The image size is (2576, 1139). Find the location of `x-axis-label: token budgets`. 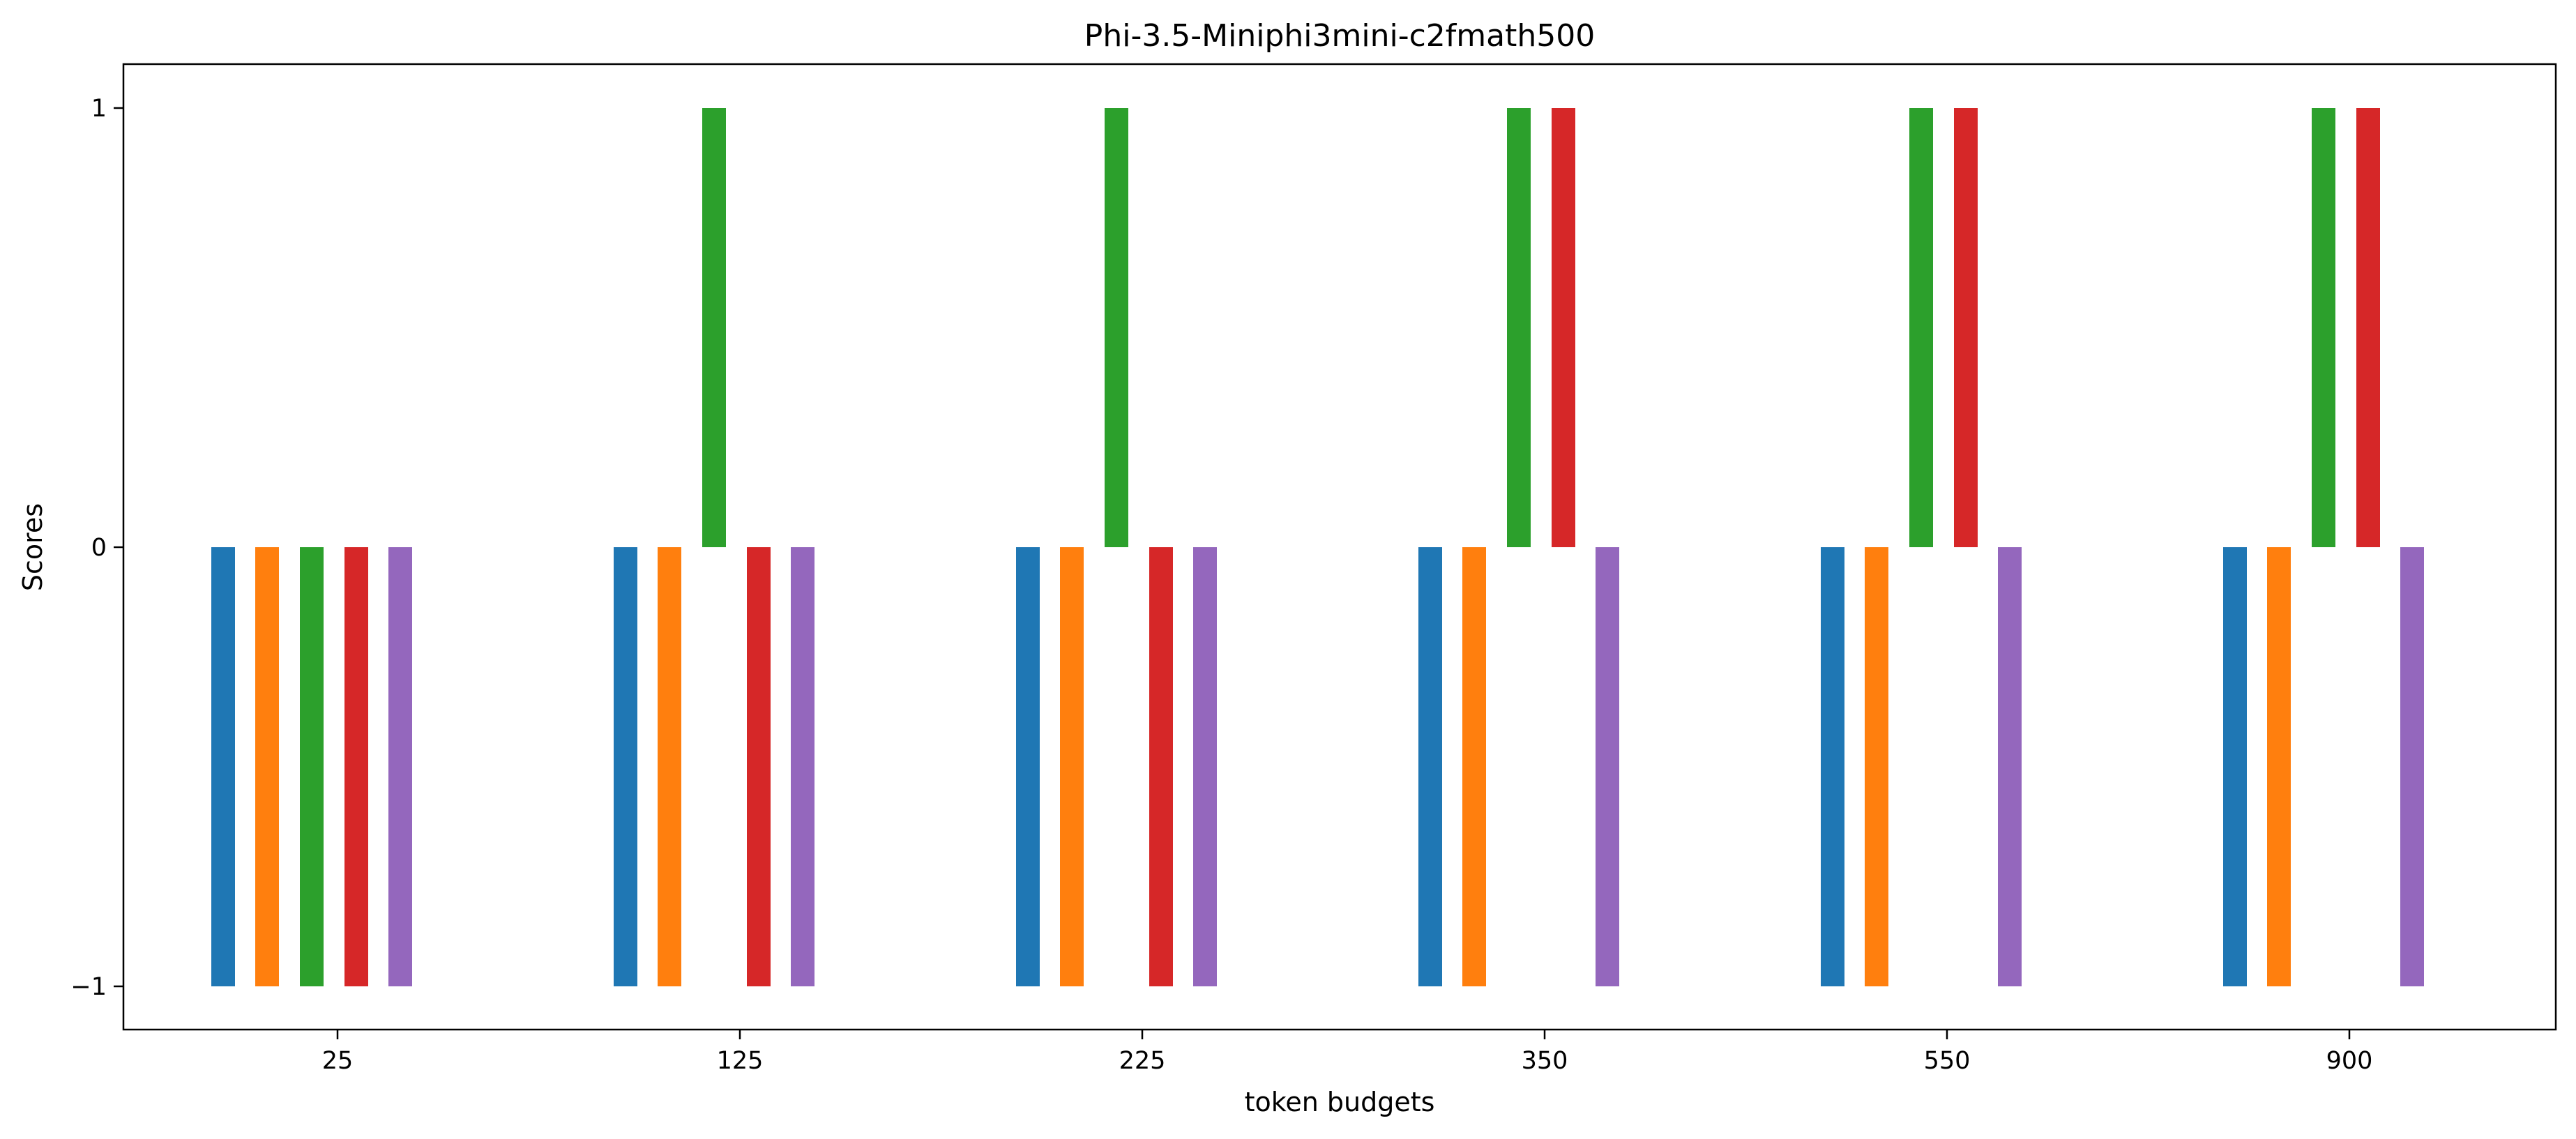

x-axis-label: token budgets is located at coordinates (1340, 1102).